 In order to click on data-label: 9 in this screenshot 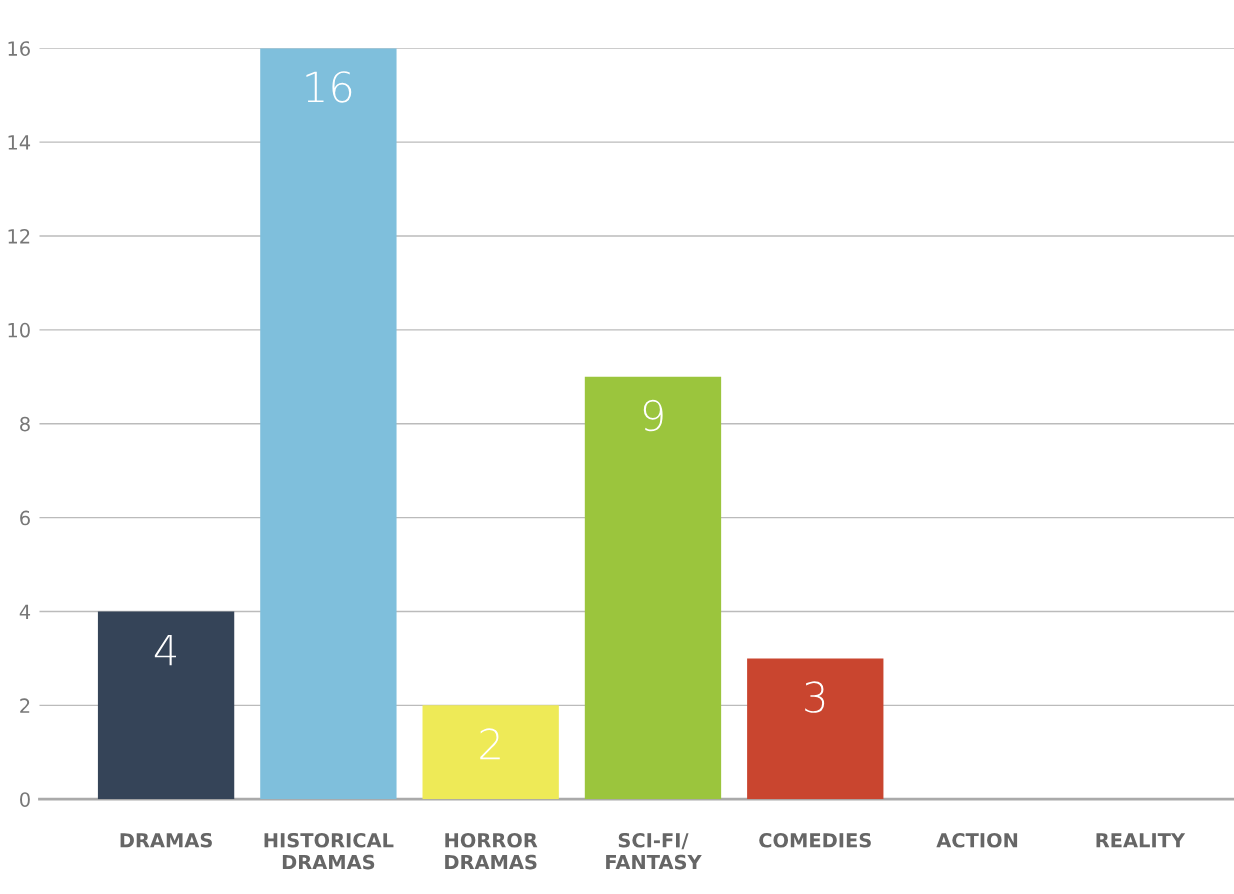, I will do `click(653, 415)`.